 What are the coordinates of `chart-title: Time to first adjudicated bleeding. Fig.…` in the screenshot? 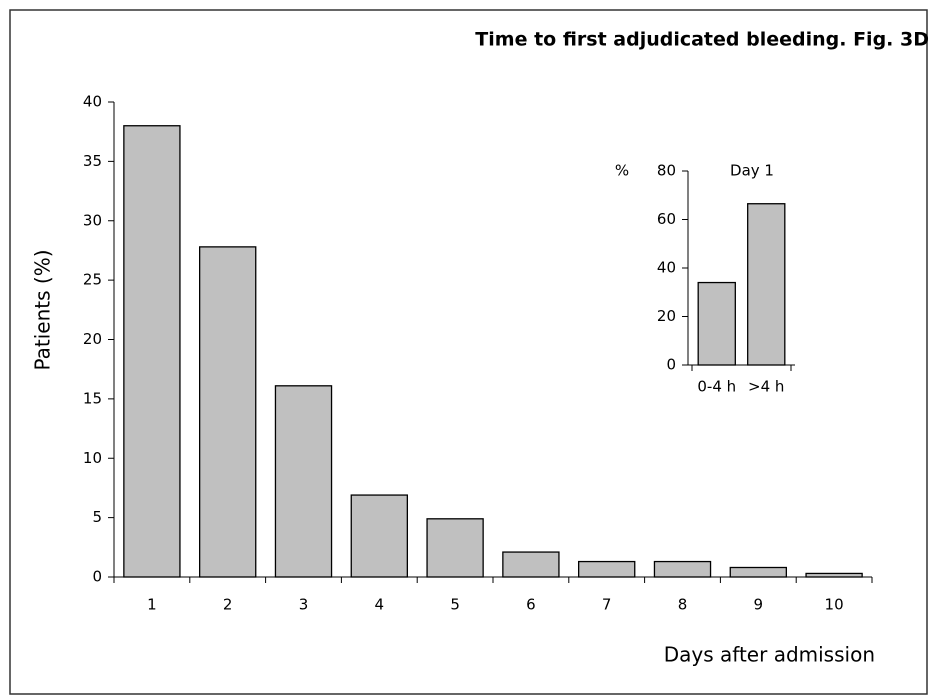 It's located at (702, 40).